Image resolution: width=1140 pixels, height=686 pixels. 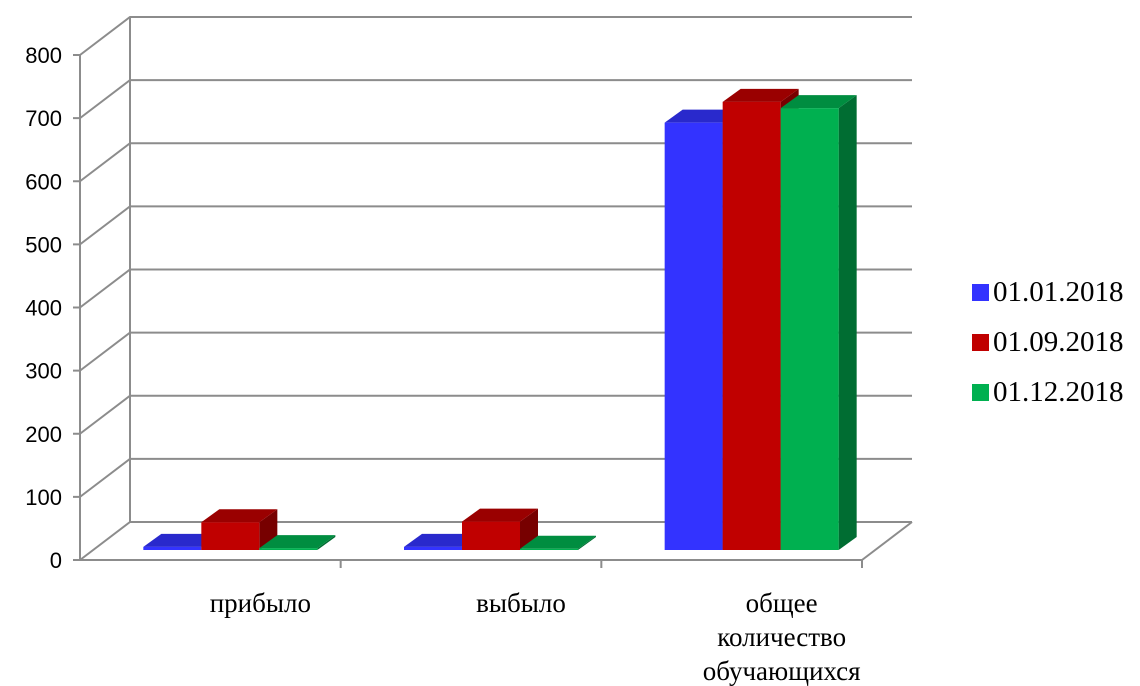 What do you see at coordinates (43, 497) in the screenshot?
I see `y-tick-label: 100` at bounding box center [43, 497].